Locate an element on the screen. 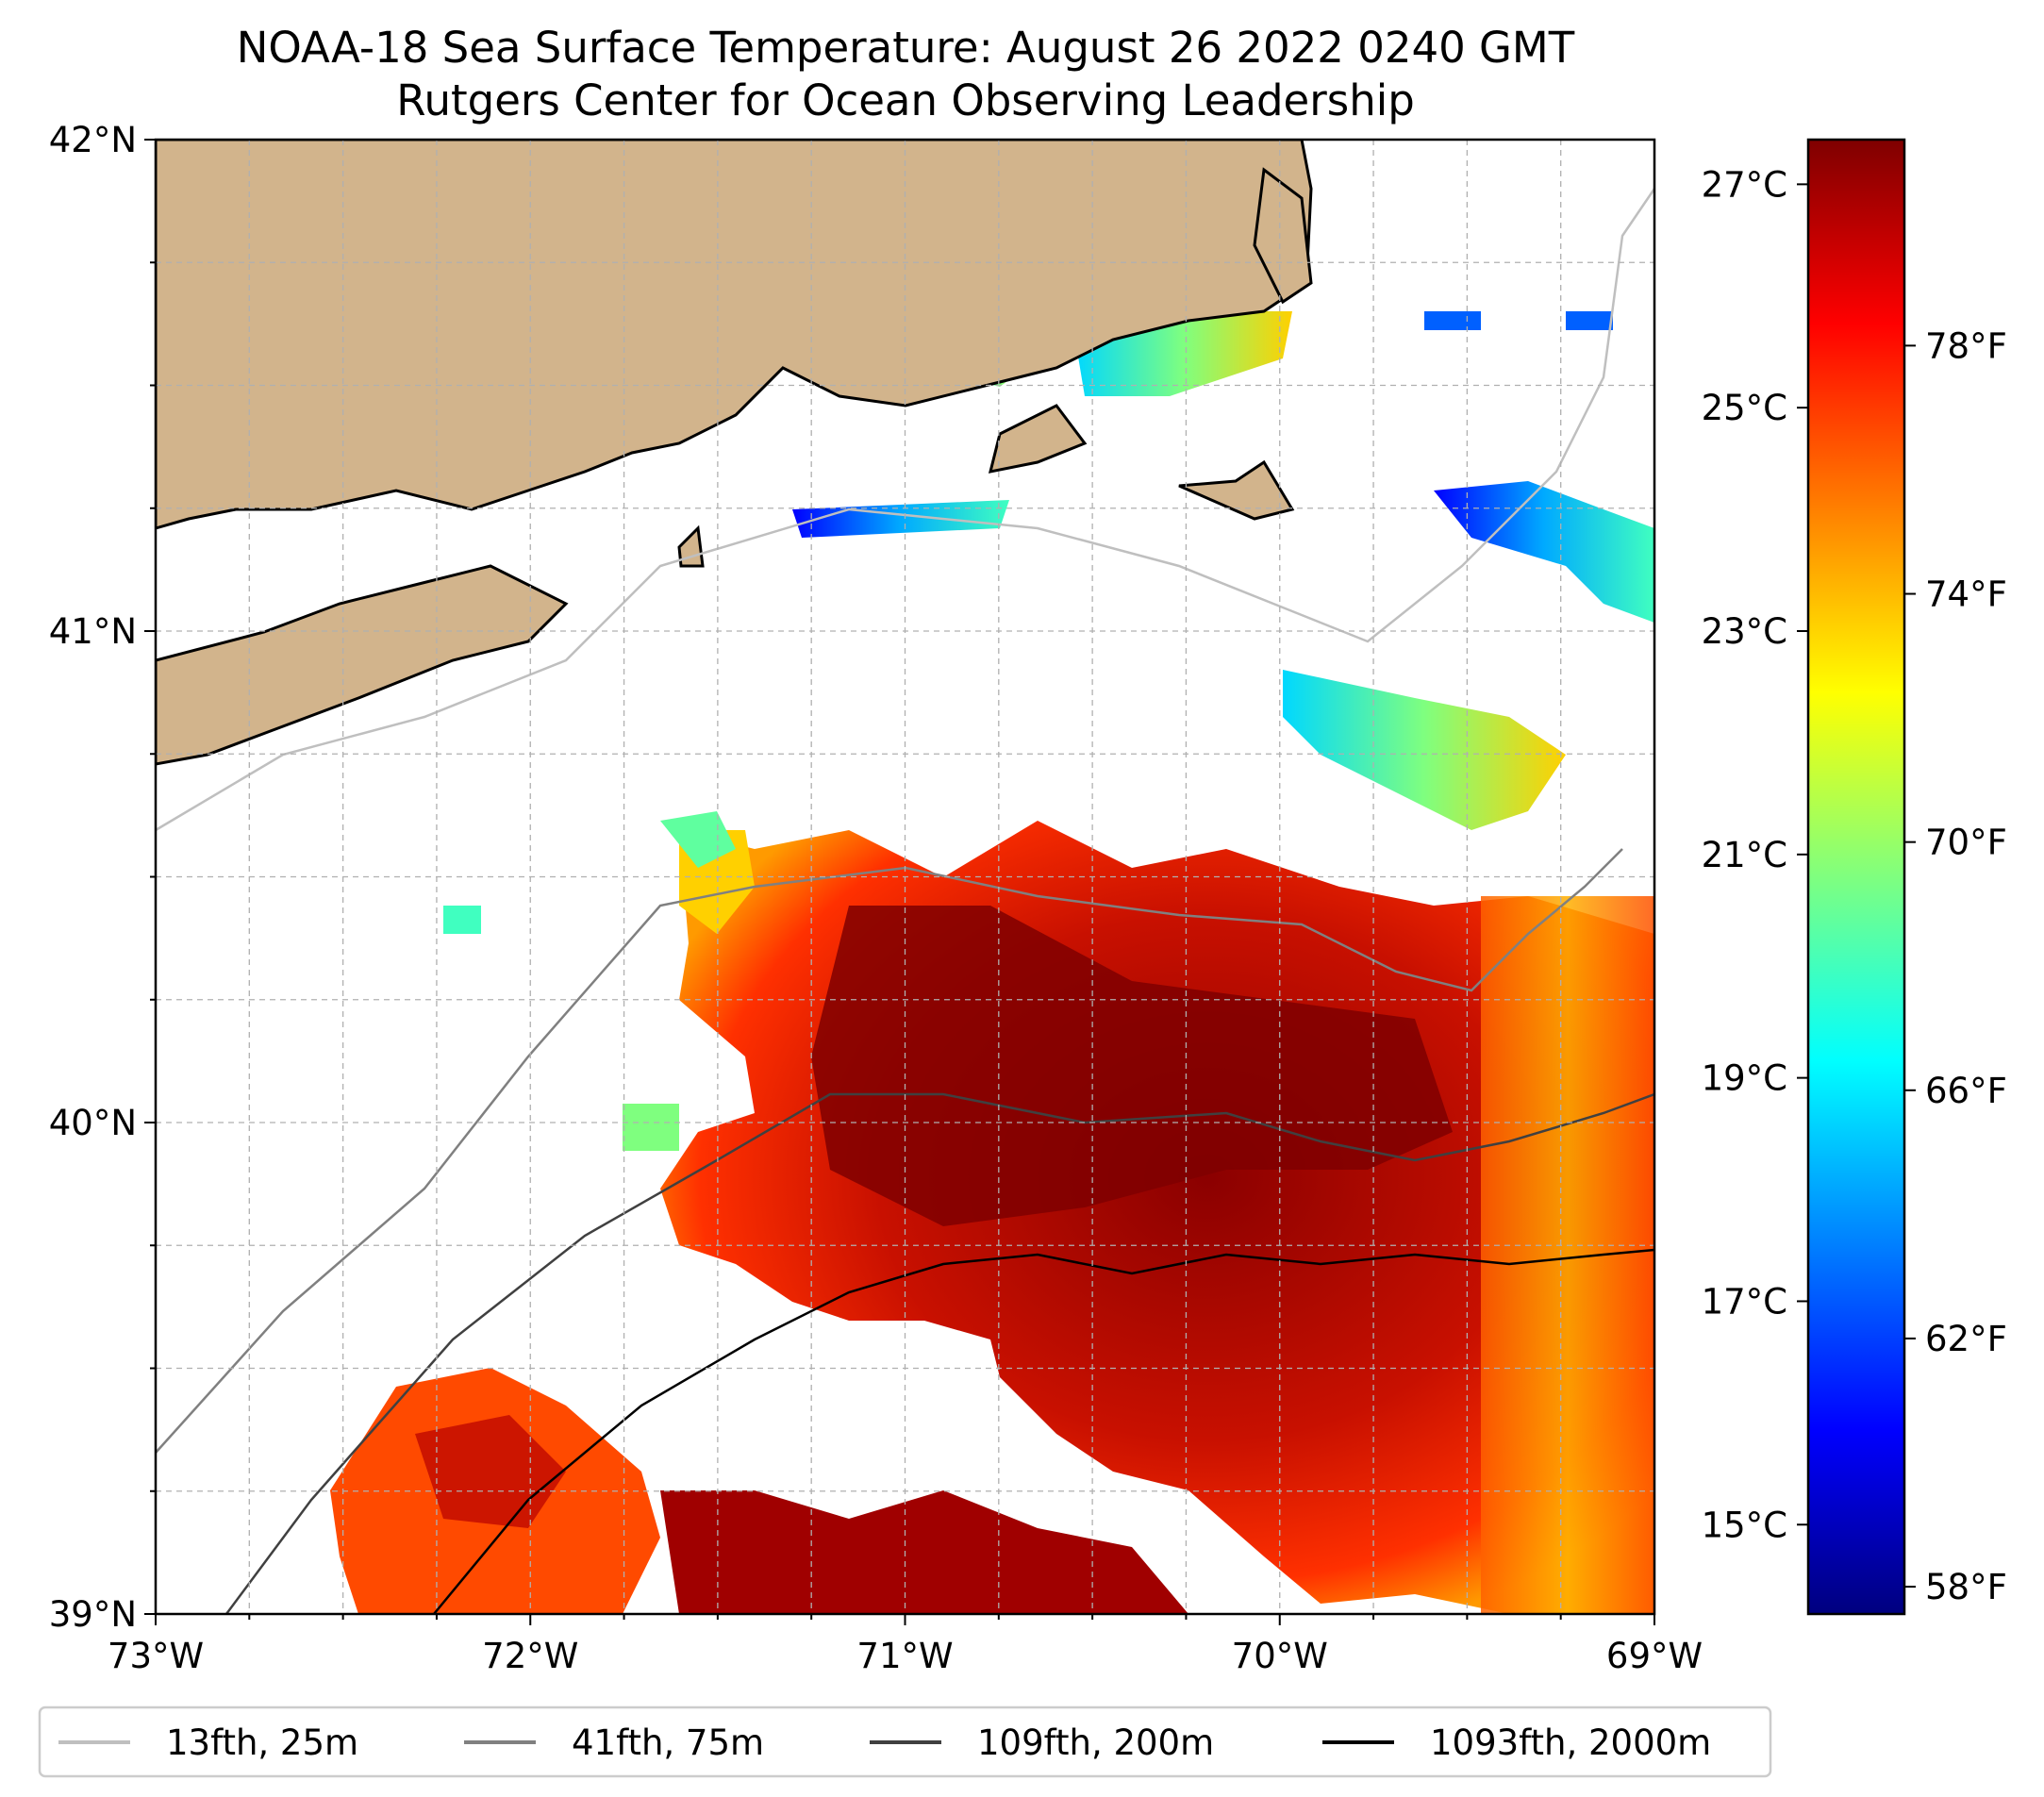  sst-hot-core is located at coordinates (1132, 1066).